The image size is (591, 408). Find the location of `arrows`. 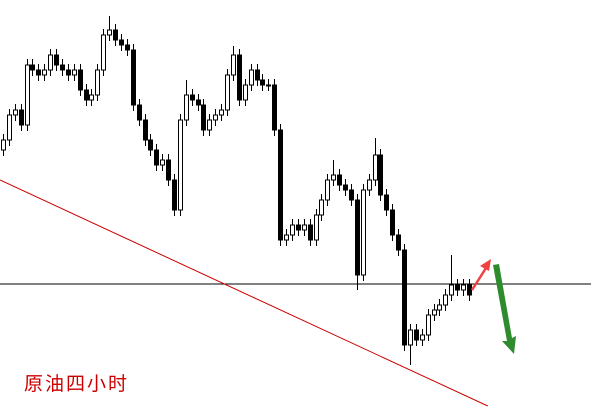

arrows is located at coordinates (493, 306).